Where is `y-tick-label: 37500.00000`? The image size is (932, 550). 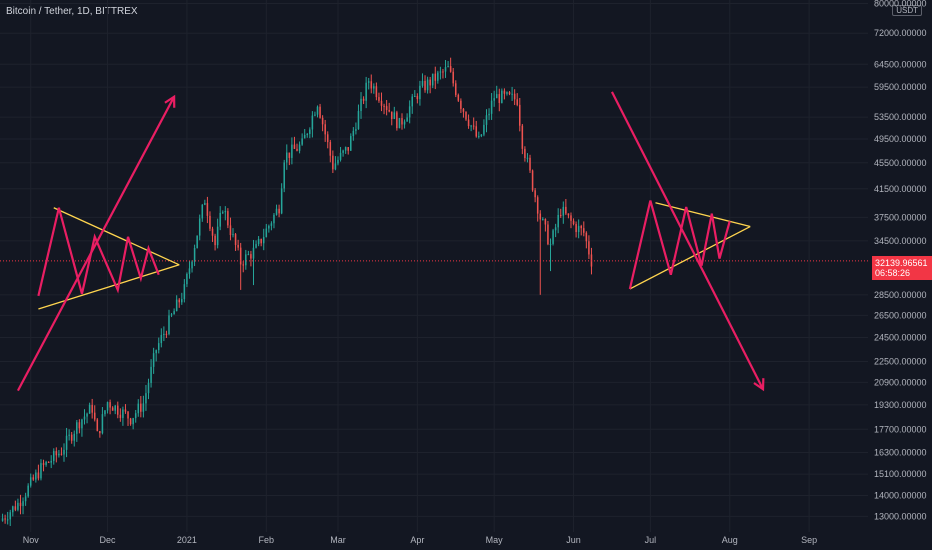 y-tick-label: 37500.00000 is located at coordinates (900, 217).